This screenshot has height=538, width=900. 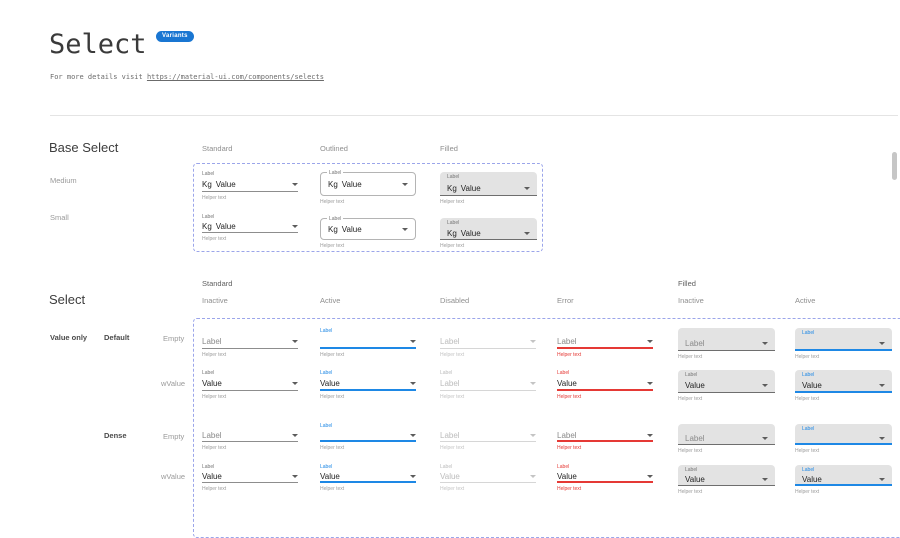 I want to click on select-standard-active-empty-default: Label Helper text, so click(x=368, y=342).